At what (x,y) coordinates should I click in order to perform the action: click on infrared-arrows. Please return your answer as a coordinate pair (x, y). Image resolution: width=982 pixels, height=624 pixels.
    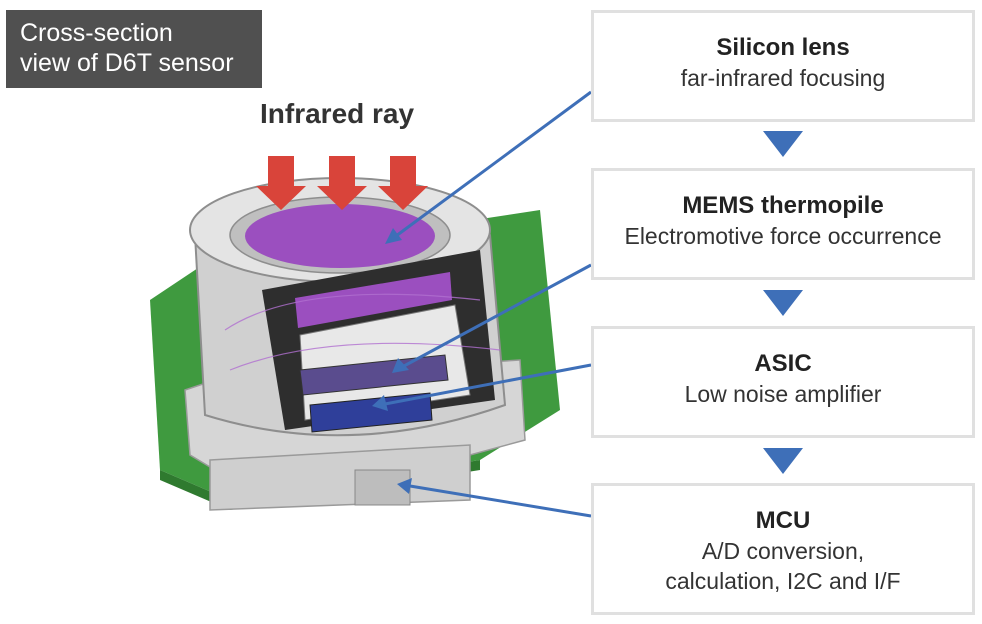
    Looking at the image, I should click on (342, 183).